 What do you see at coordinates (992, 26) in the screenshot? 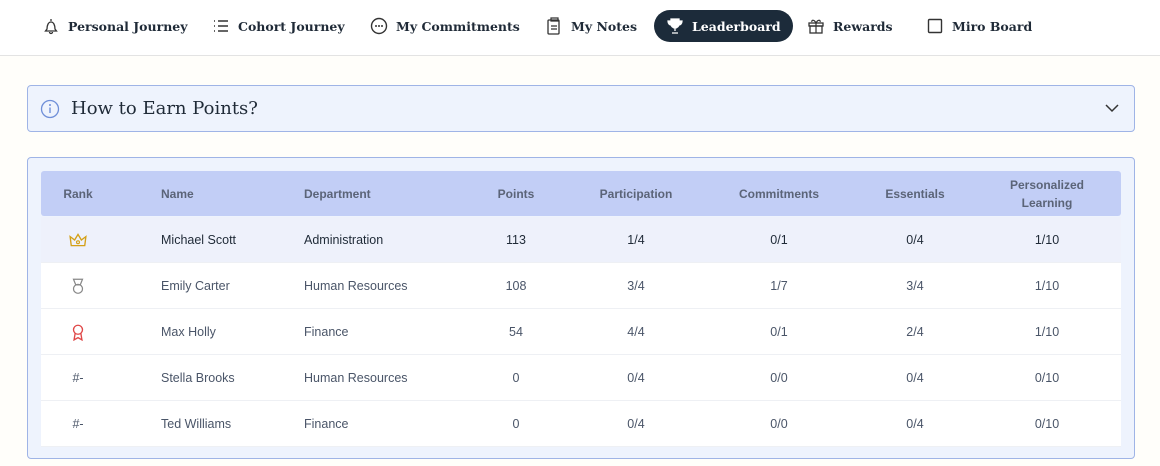
I see `tab-label: Miro Board` at bounding box center [992, 26].